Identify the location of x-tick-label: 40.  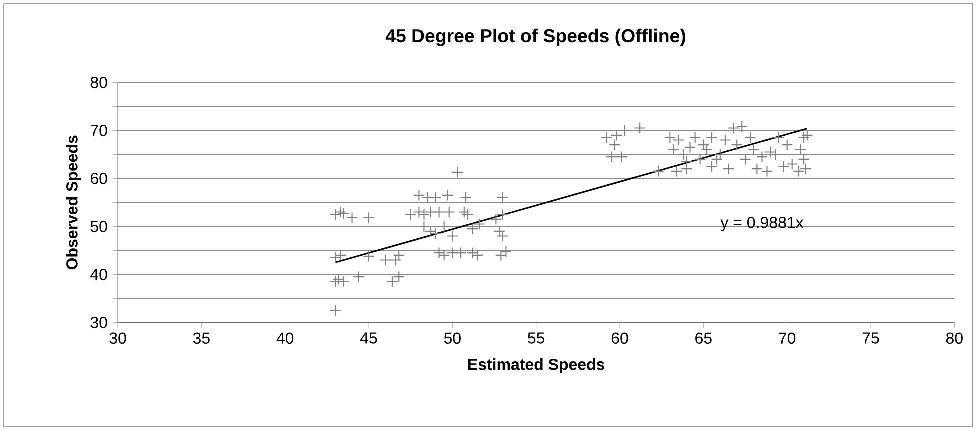
(285, 338).